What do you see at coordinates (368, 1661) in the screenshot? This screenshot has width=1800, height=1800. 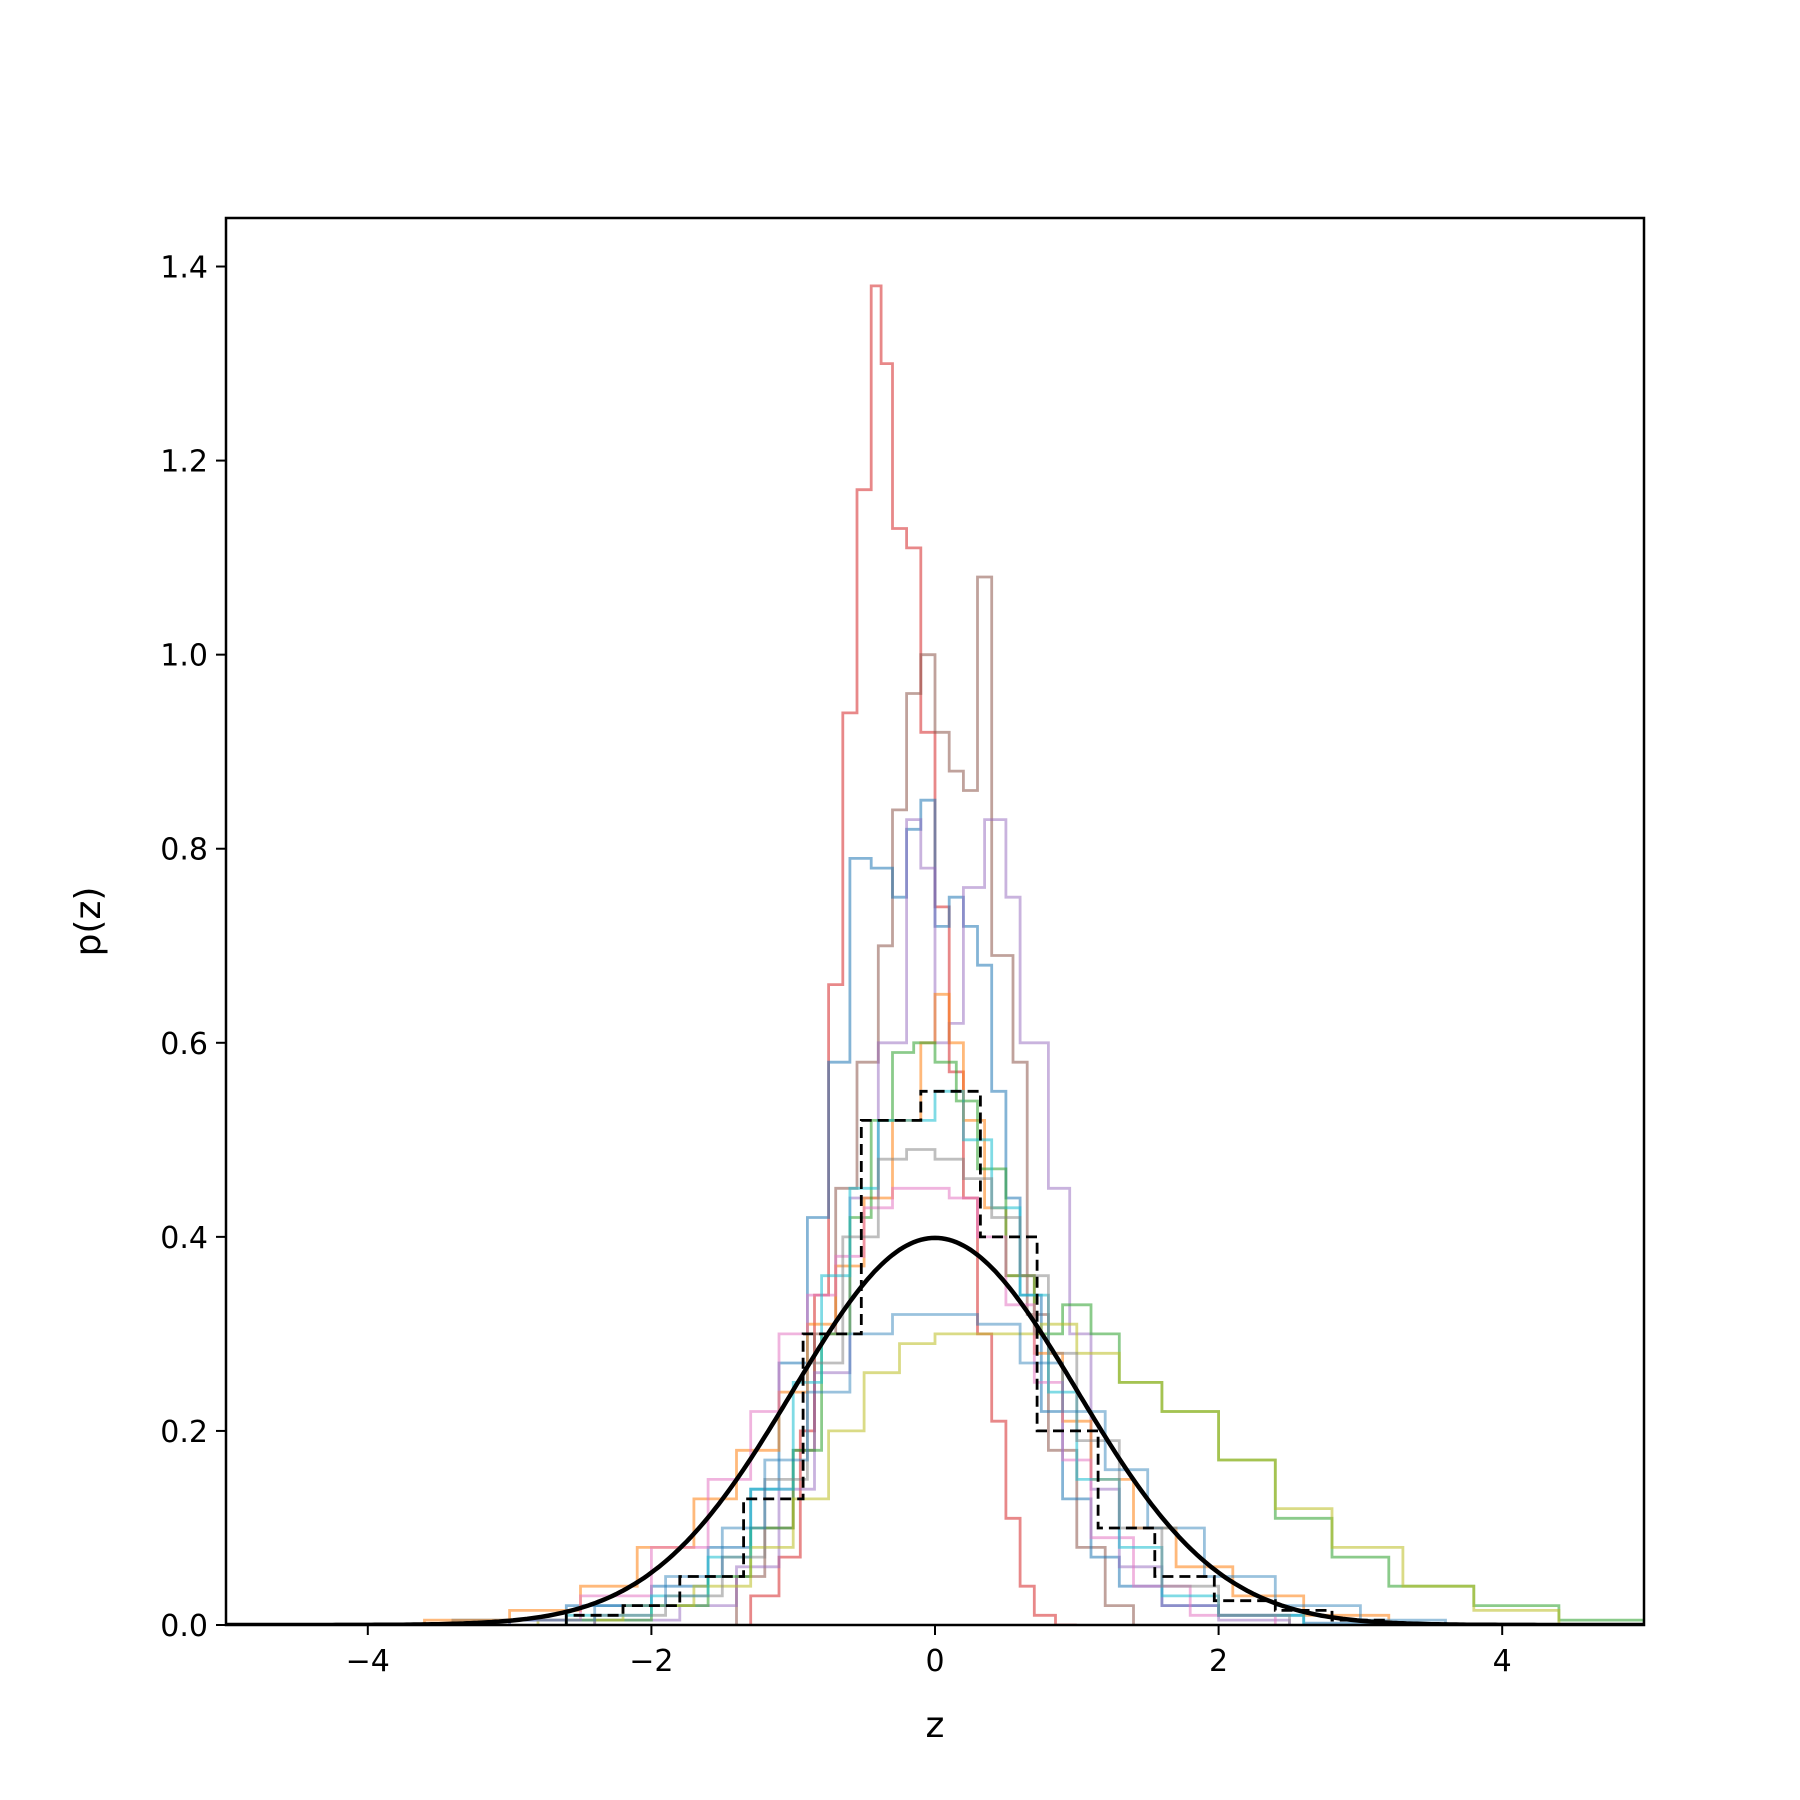 I see `x-tick-label: −4` at bounding box center [368, 1661].